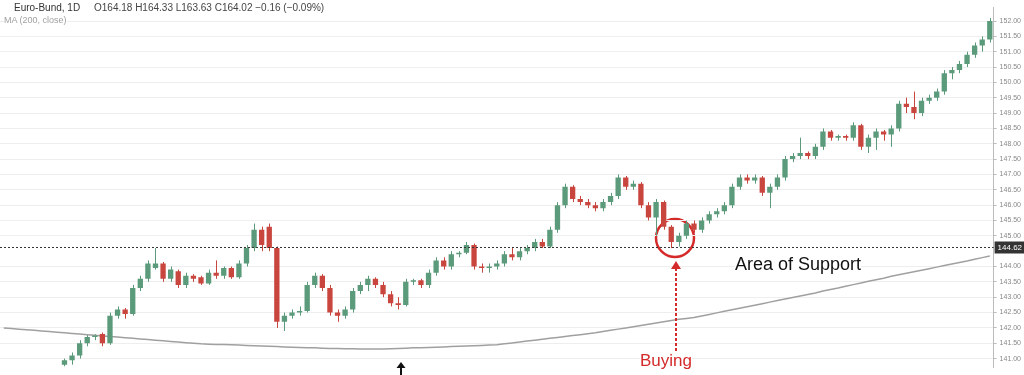 This screenshot has height=375, width=1024. Describe the element at coordinates (1010, 247) in the screenshot. I see `ref-line-label: 144.62` at that location.